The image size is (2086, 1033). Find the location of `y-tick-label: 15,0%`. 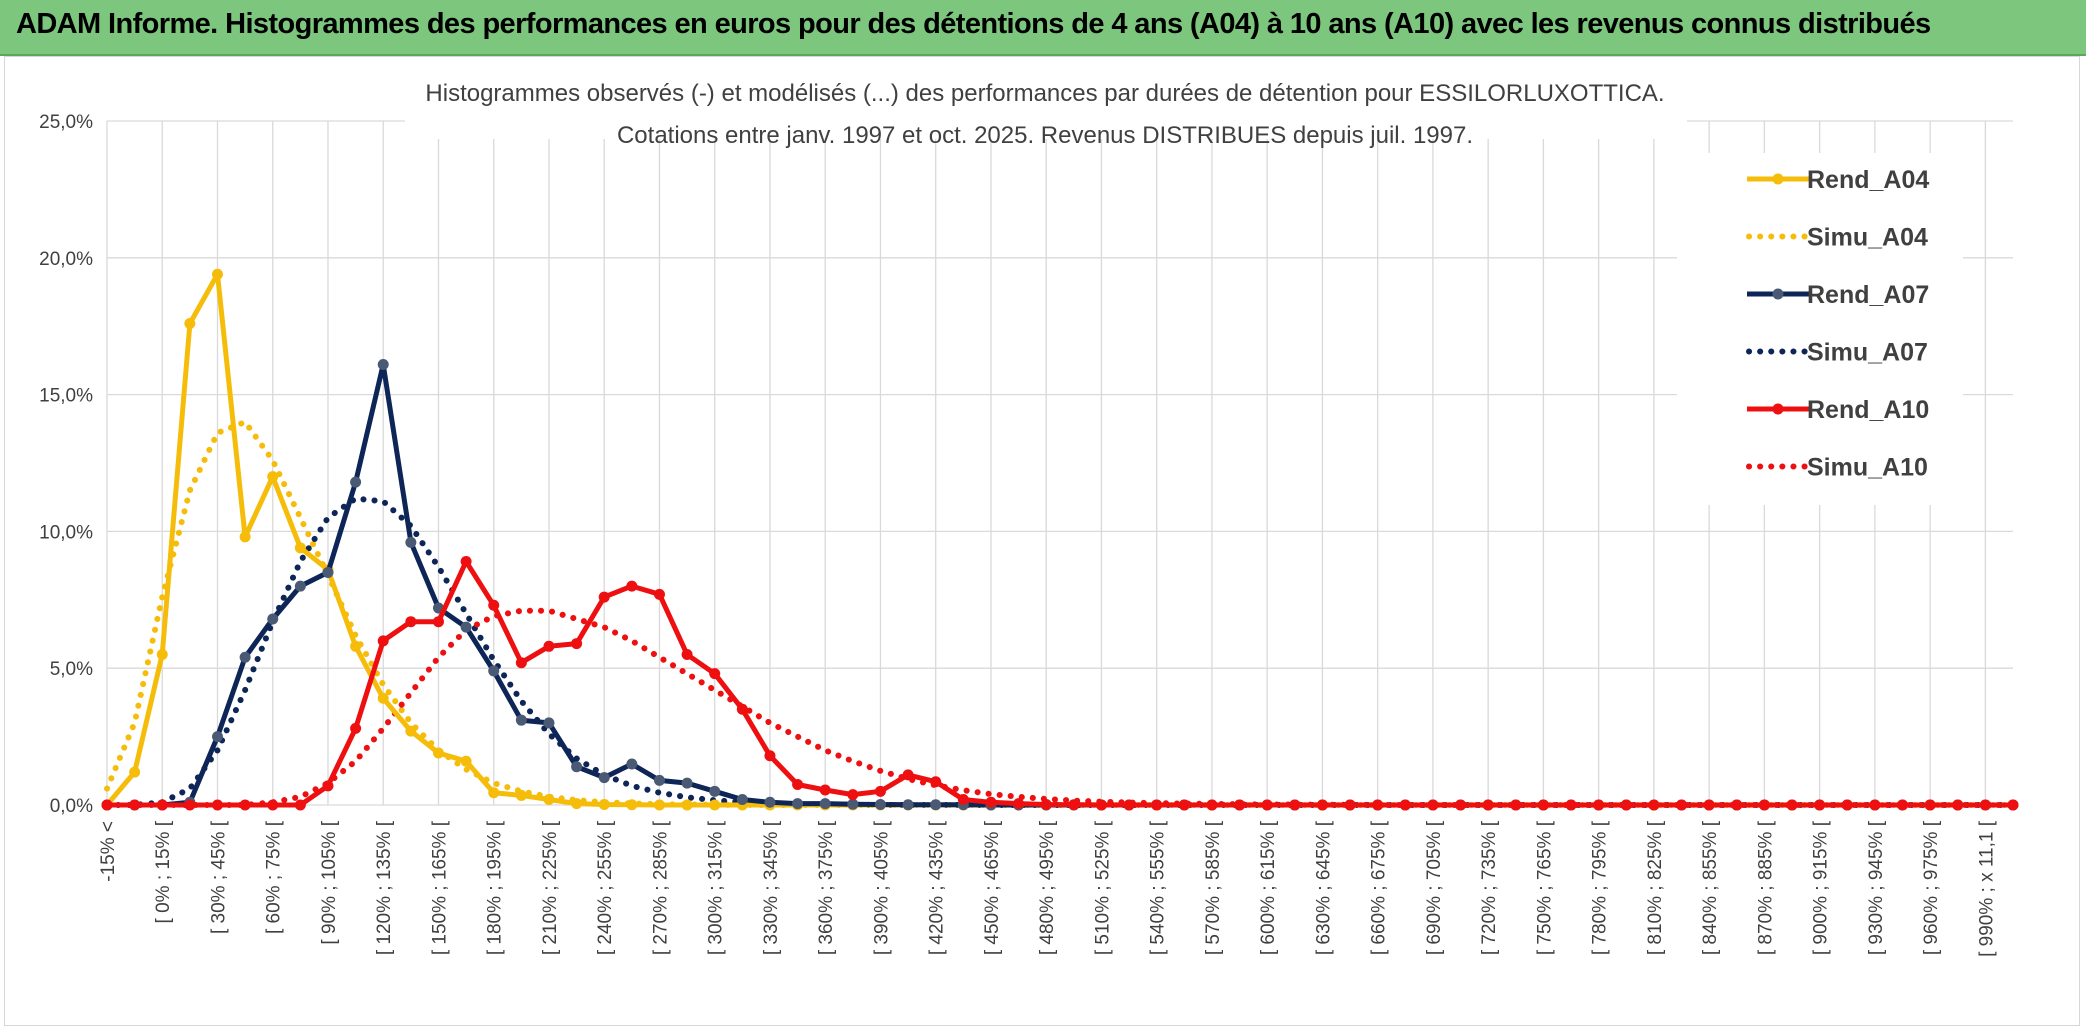

y-tick-label: 15,0% is located at coordinates (66, 396).